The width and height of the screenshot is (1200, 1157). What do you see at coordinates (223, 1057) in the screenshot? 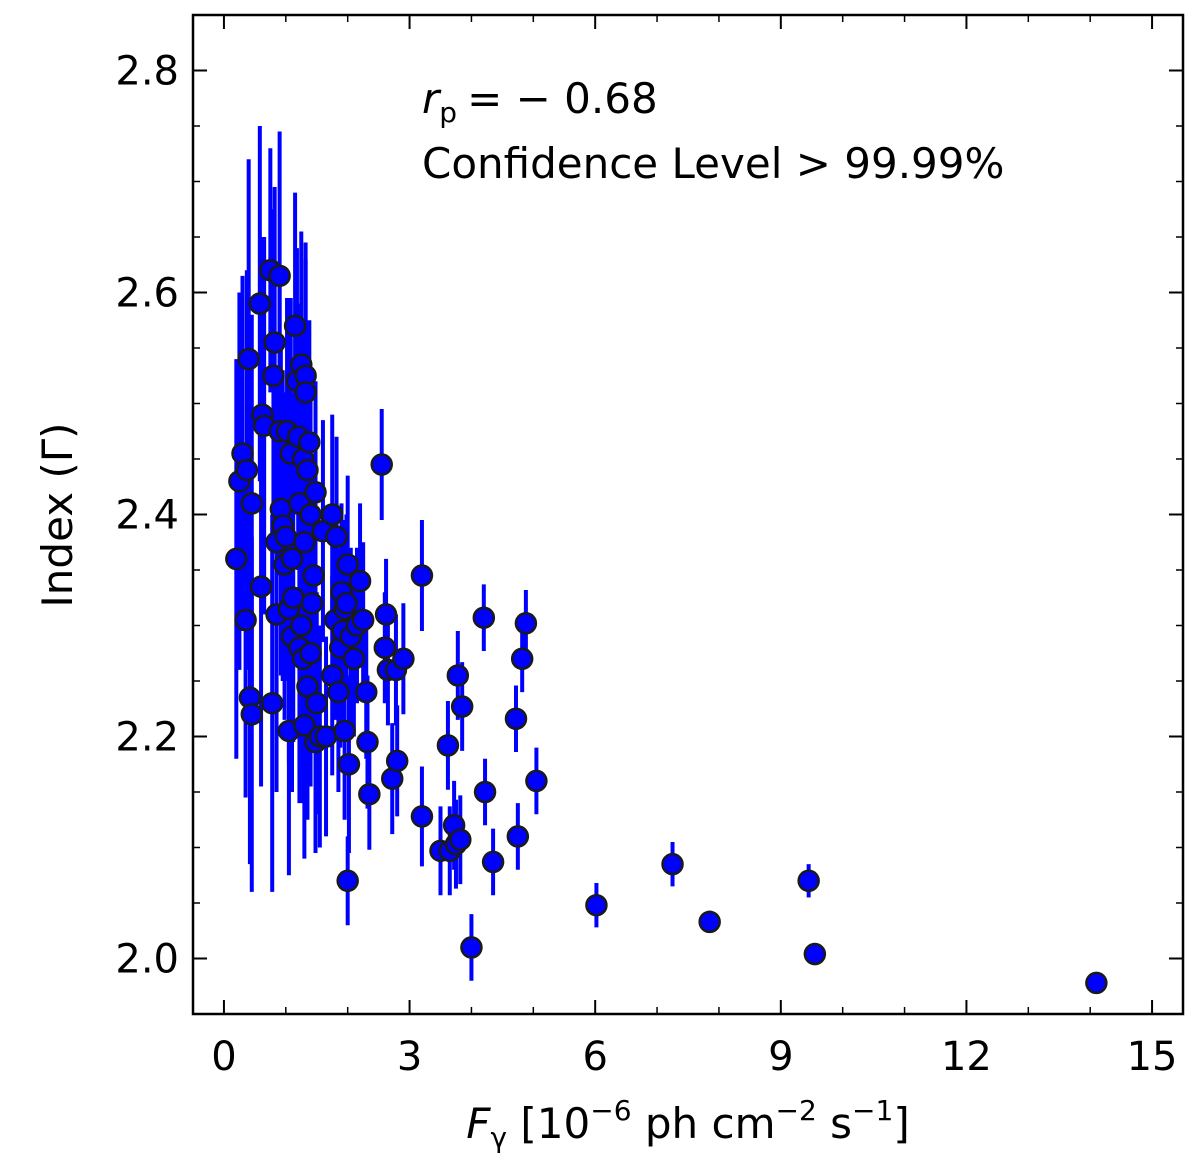
I see `x-tick-label: 0` at bounding box center [223, 1057].